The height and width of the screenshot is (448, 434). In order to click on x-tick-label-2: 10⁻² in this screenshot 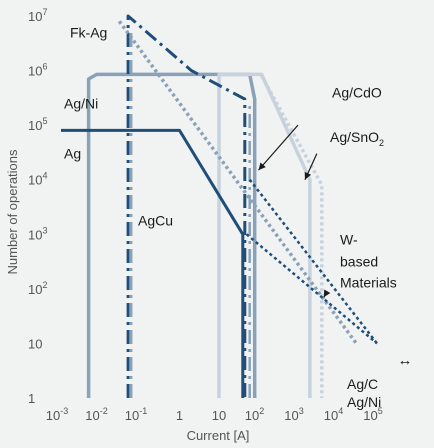, I will do `click(96, 414)`.